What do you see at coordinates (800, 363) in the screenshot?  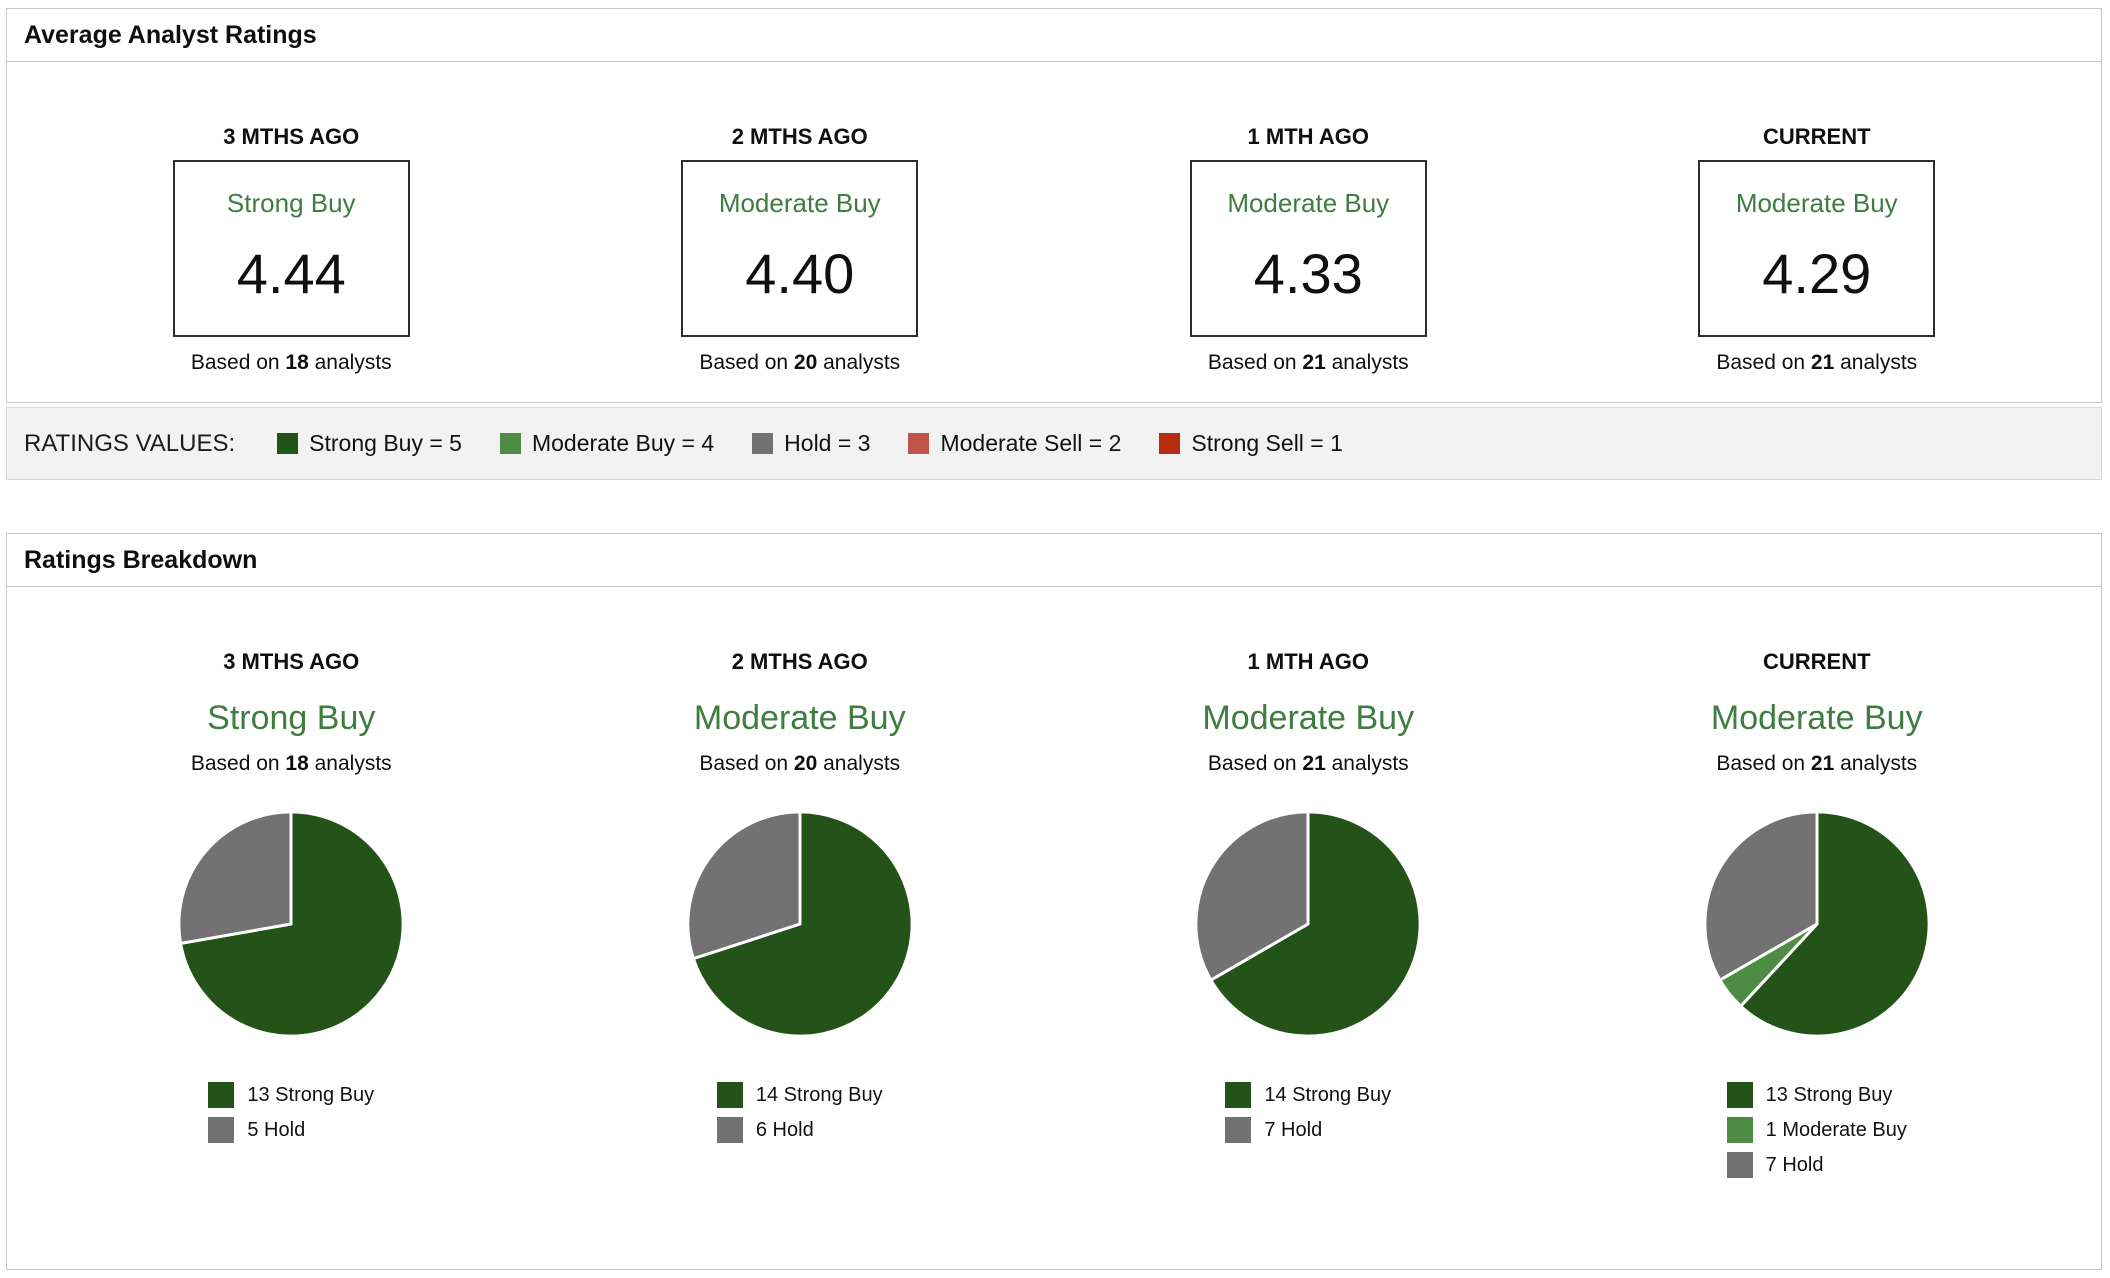 I see `analyst-count-note: Based on 20 analysts` at bounding box center [800, 363].